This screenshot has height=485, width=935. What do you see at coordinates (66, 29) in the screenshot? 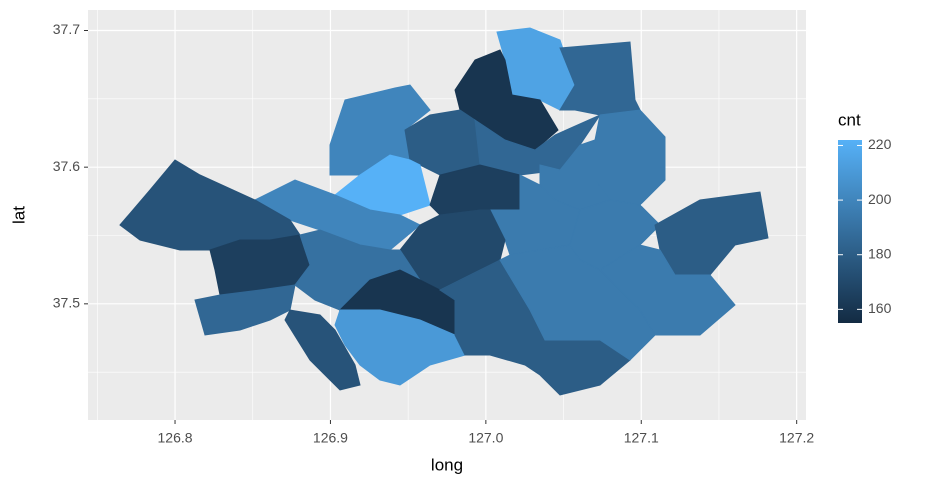
I see `y-tick-label: 37.7` at bounding box center [66, 29].